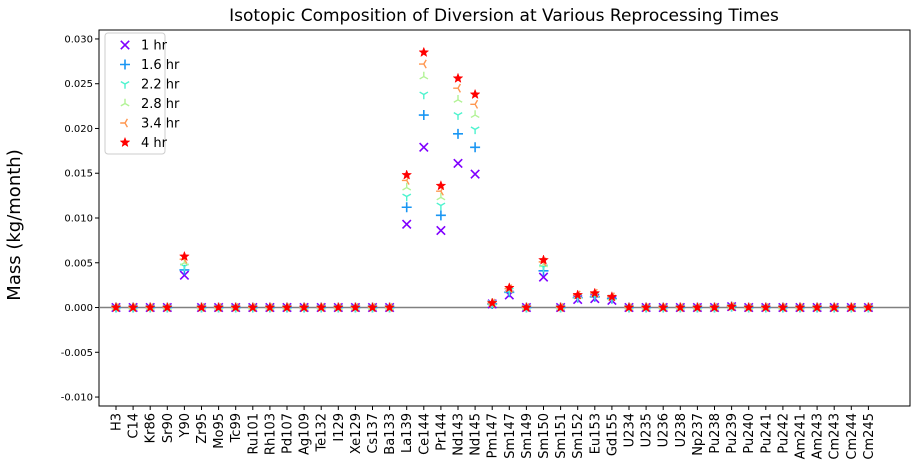  What do you see at coordinates (766, 433) in the screenshot?
I see `x-tick-label: Pu241` at bounding box center [766, 433].